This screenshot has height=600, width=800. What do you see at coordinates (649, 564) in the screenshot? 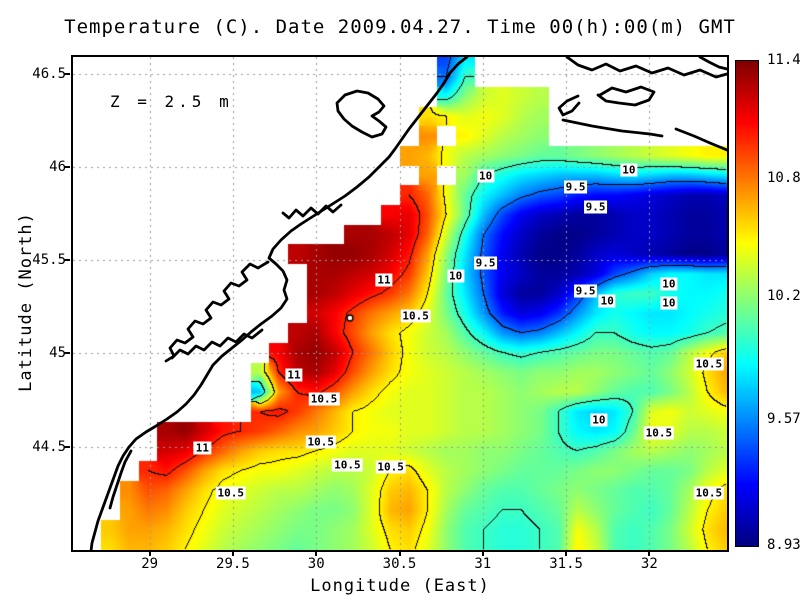
I see `x-tick-label: 32` at bounding box center [649, 564].